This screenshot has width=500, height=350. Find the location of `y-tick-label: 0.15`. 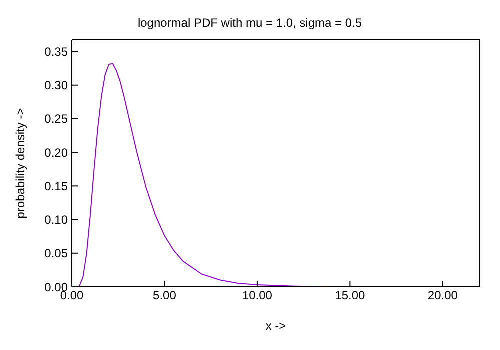

y-tick-label: 0.15 is located at coordinates (56, 186).